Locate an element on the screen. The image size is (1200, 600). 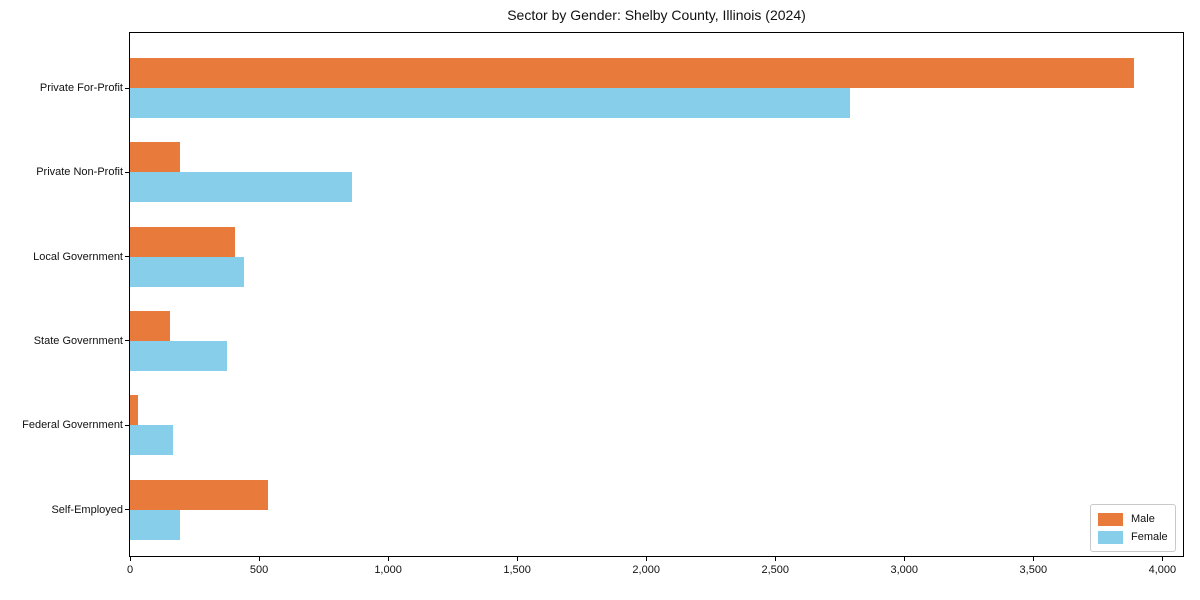
legend-label: Male is located at coordinates (1143, 519).